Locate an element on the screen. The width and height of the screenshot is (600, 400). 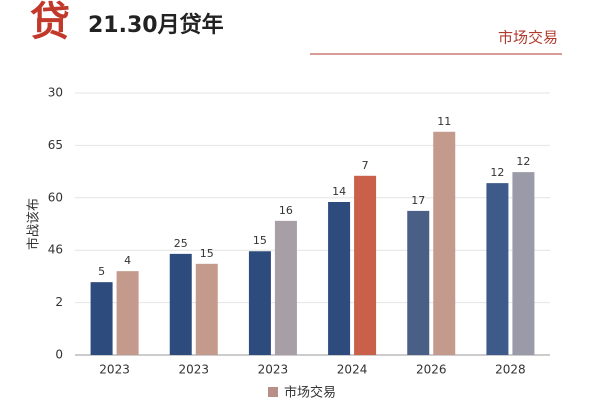
y-axis-label: 市战该布 is located at coordinates (34, 224).